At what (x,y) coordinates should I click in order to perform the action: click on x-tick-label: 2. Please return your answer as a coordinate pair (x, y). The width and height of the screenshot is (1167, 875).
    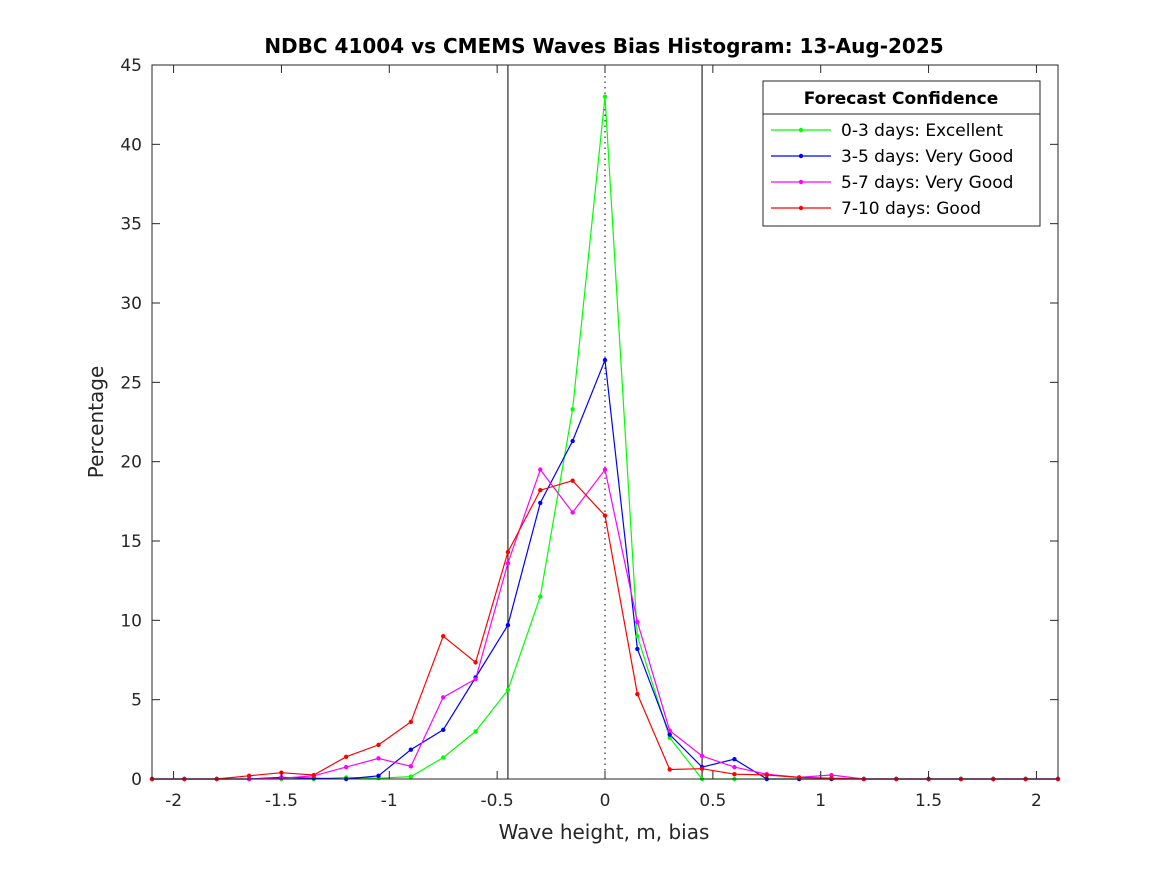
    Looking at the image, I should click on (1036, 801).